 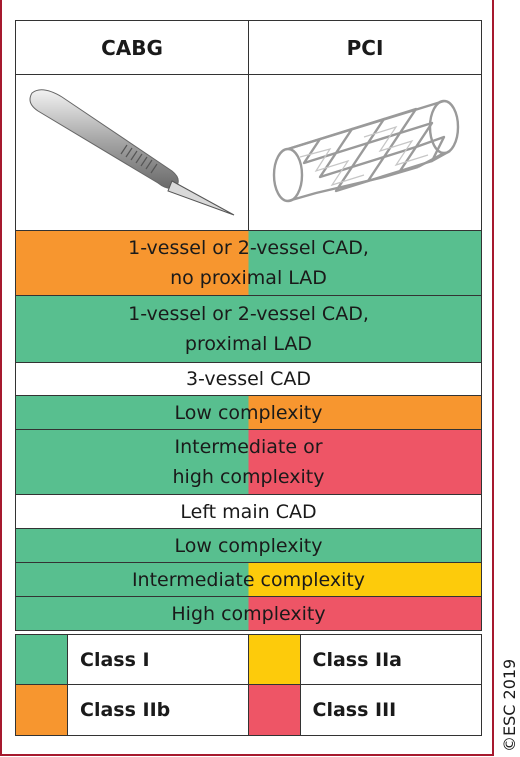 What do you see at coordinates (365, 47) in the screenshot?
I see `pci-header: PCI` at bounding box center [365, 47].